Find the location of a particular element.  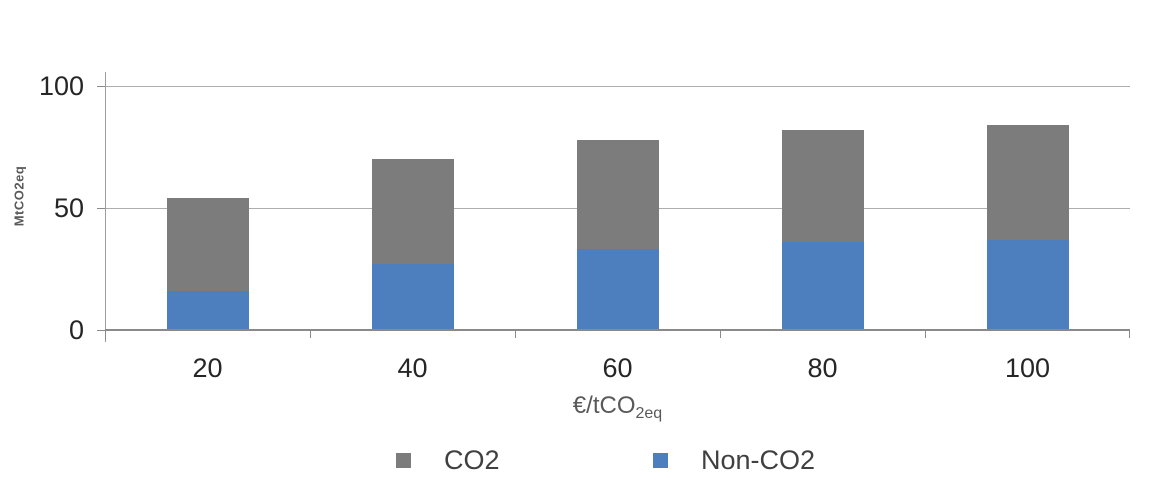

x-tick-label-100: 100 is located at coordinates (1027, 368).